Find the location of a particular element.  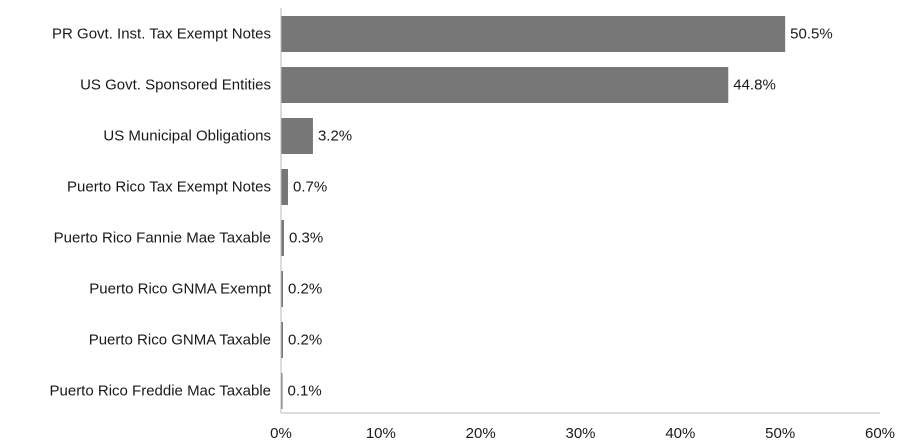

x-tick-label: 20% is located at coordinates (481, 433).